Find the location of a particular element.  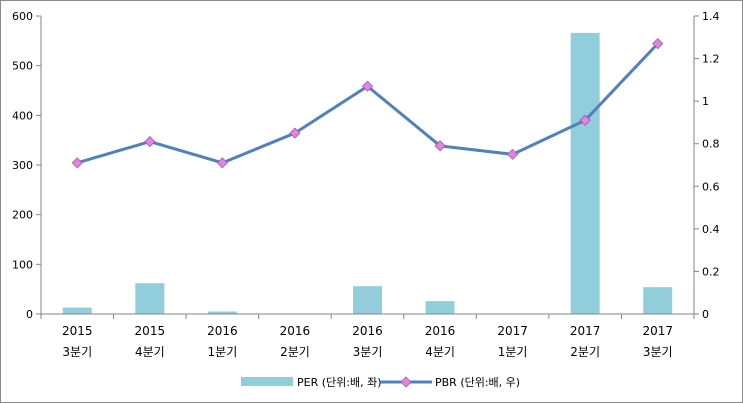

left-tick-label: 100 is located at coordinates (22, 264).